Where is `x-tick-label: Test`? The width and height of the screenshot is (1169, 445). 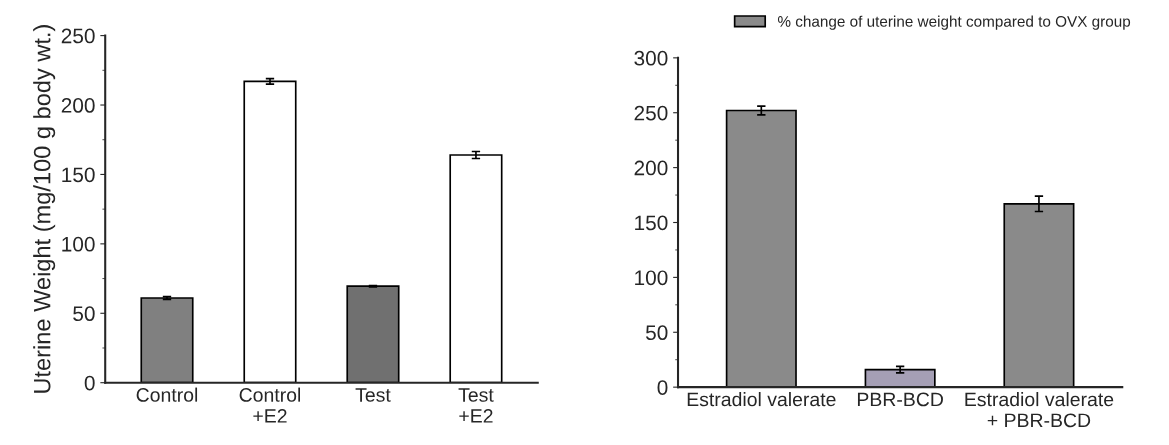 x-tick-label: Test is located at coordinates (373, 395).